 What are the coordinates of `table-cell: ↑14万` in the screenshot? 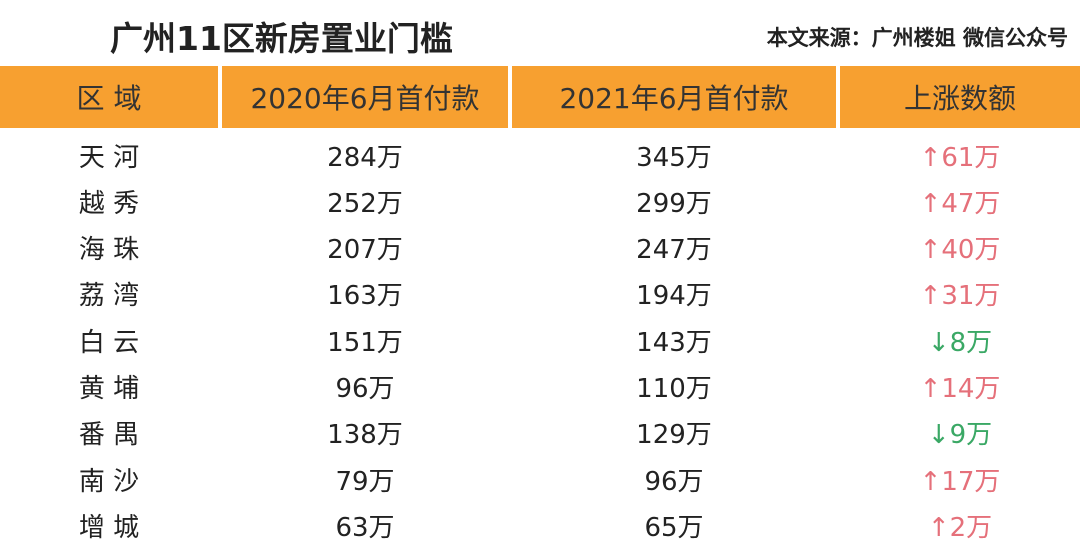 It's located at (960, 389).